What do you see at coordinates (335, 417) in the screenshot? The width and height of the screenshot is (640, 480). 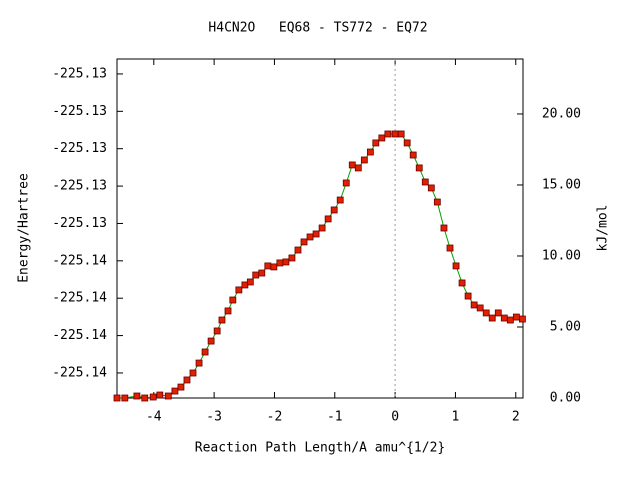 I see `x-tick-label: -1` at bounding box center [335, 417].